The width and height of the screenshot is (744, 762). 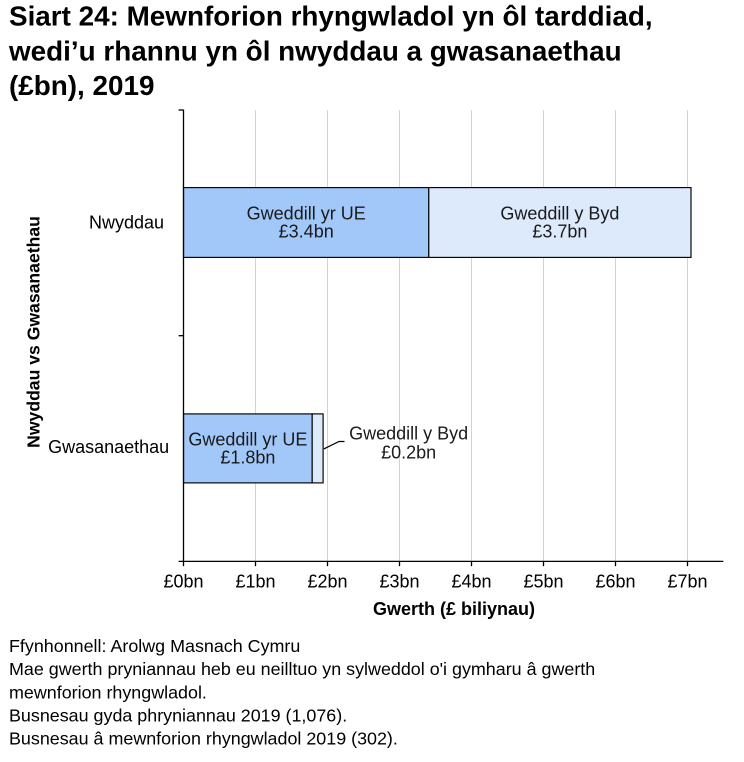 I want to click on svg-text: Gwerth (£ biliynau), so click(x=454, y=609).